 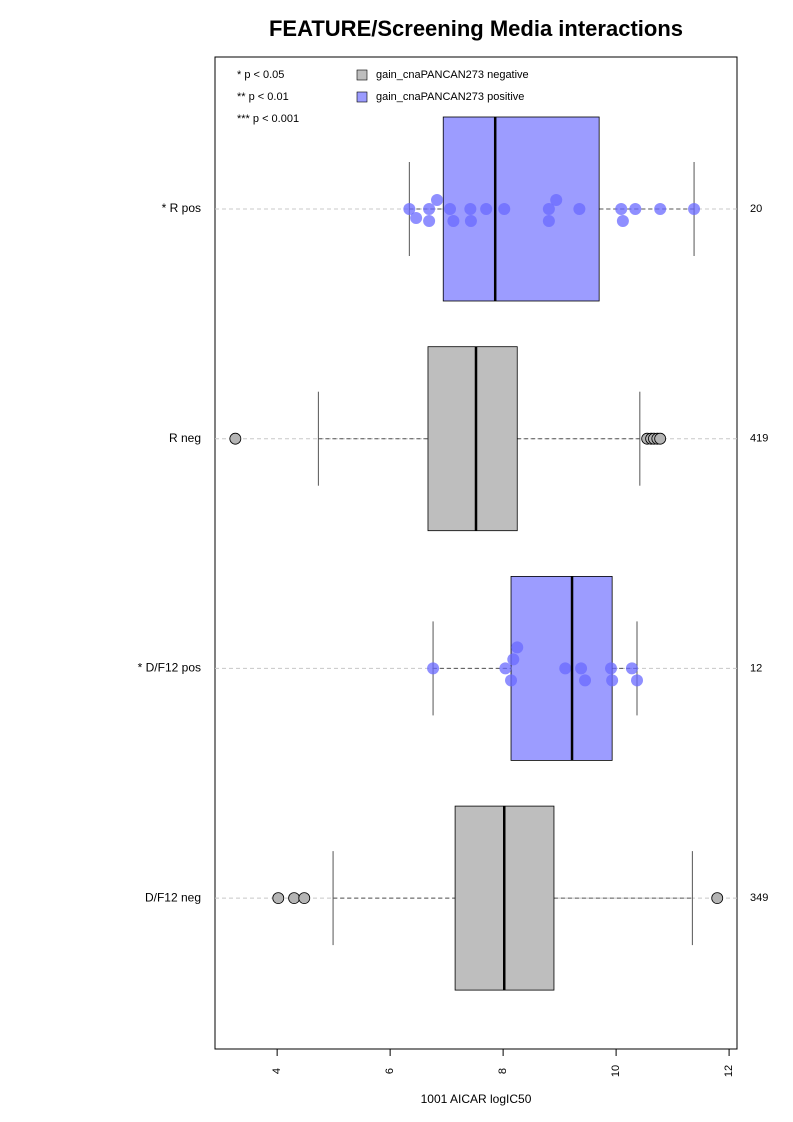 I want to click on group-label: R neg, so click(x=185, y=438).